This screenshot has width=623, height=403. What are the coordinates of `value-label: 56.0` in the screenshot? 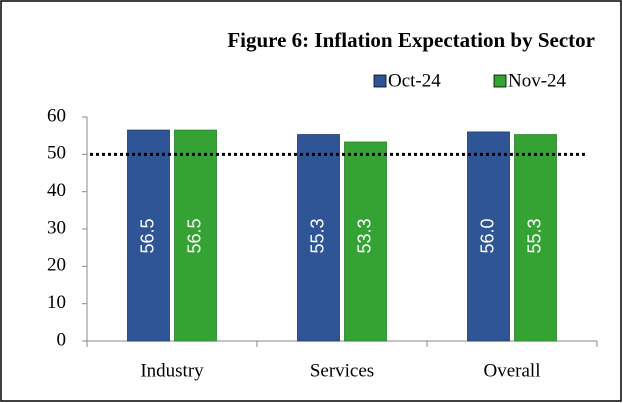 It's located at (487, 235).